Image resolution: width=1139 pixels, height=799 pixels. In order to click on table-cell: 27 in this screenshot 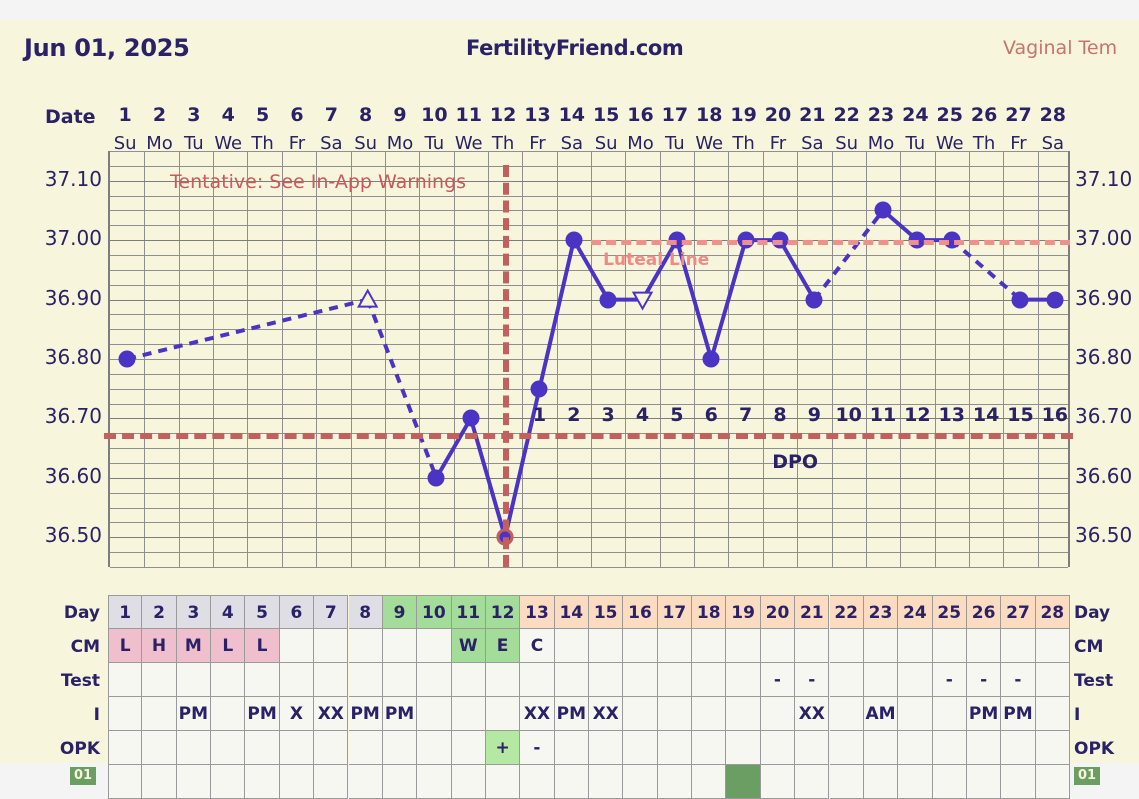, I will do `click(1018, 612)`.